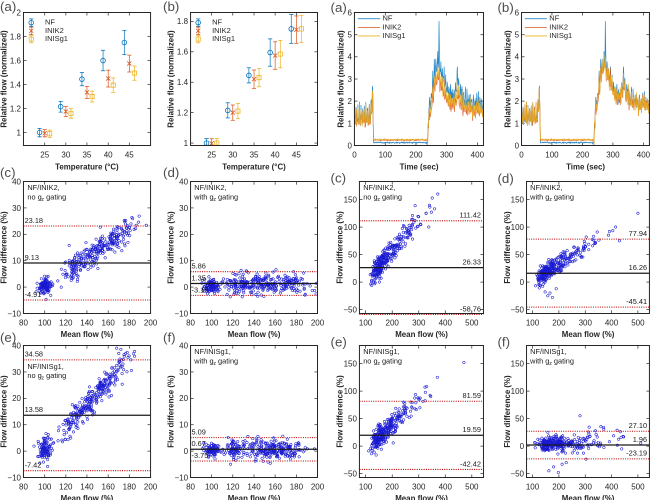 The image size is (666, 500). Describe the element at coordinates (8, 337) in the screenshot. I see `svg-text: (e)` at that location.